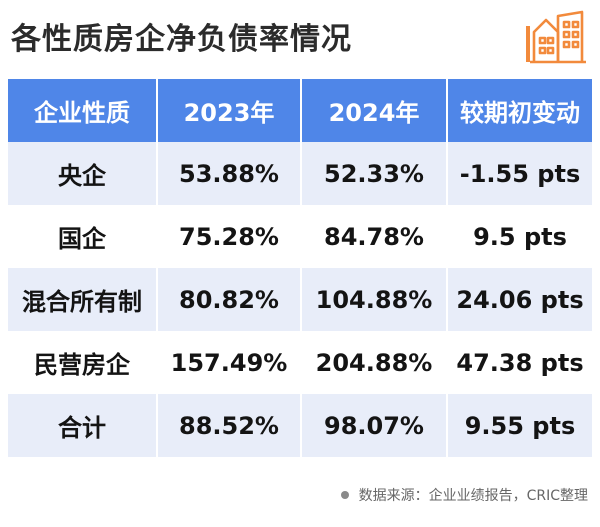 This screenshot has height=527, width=600. Describe the element at coordinates (82, 302) in the screenshot. I see `table-cell: 混合所有制` at that location.